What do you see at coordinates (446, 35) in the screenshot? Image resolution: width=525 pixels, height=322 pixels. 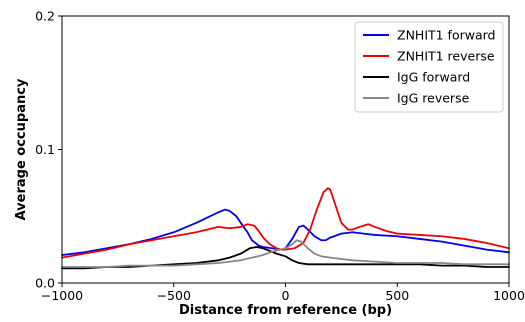 I see `legend-label: ZNHIT1 forward` at bounding box center [446, 35].